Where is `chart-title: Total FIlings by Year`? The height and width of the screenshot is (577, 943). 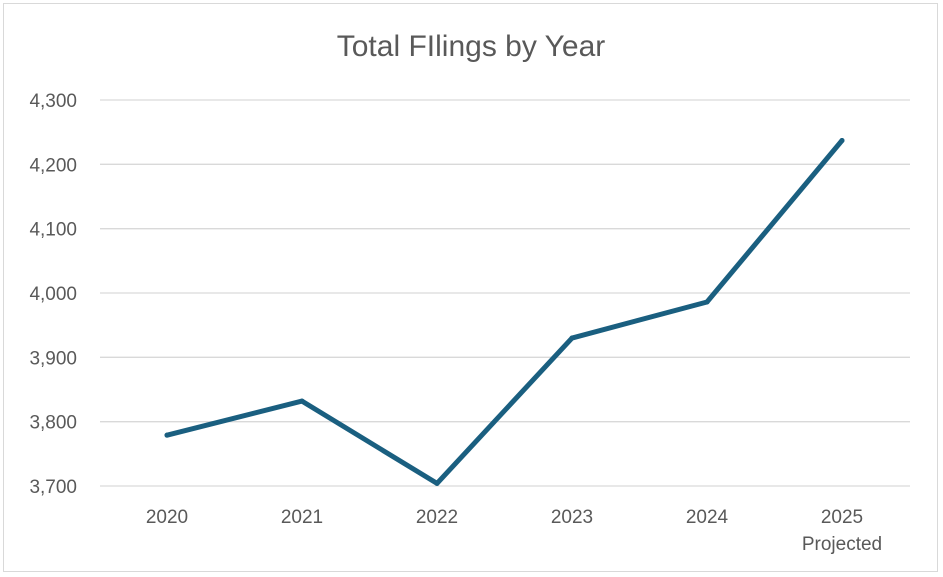
chart-title: Total FIlings by Year is located at coordinates (471, 46).